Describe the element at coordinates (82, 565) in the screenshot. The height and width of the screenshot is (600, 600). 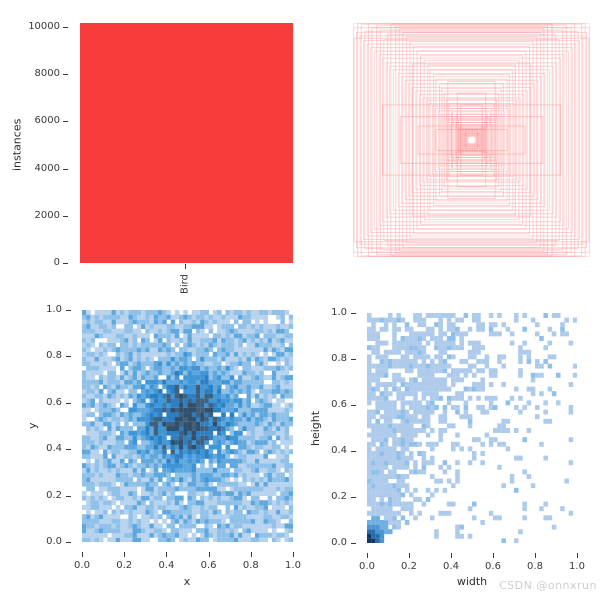
I see `x-tick-label: 0.0` at that location.